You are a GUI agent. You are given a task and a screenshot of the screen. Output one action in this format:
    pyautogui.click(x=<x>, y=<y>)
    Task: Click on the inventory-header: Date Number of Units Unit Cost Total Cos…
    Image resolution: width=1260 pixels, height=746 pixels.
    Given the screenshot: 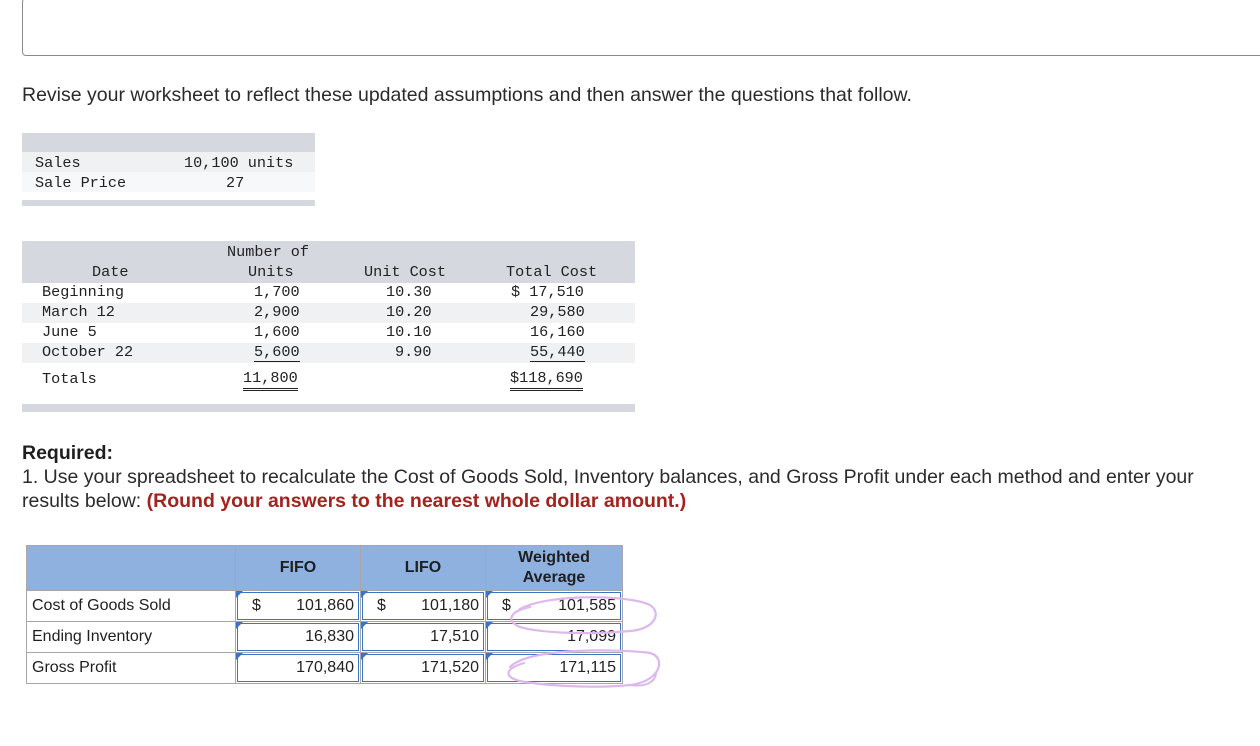 What is the action you would take?
    pyautogui.click(x=328, y=262)
    